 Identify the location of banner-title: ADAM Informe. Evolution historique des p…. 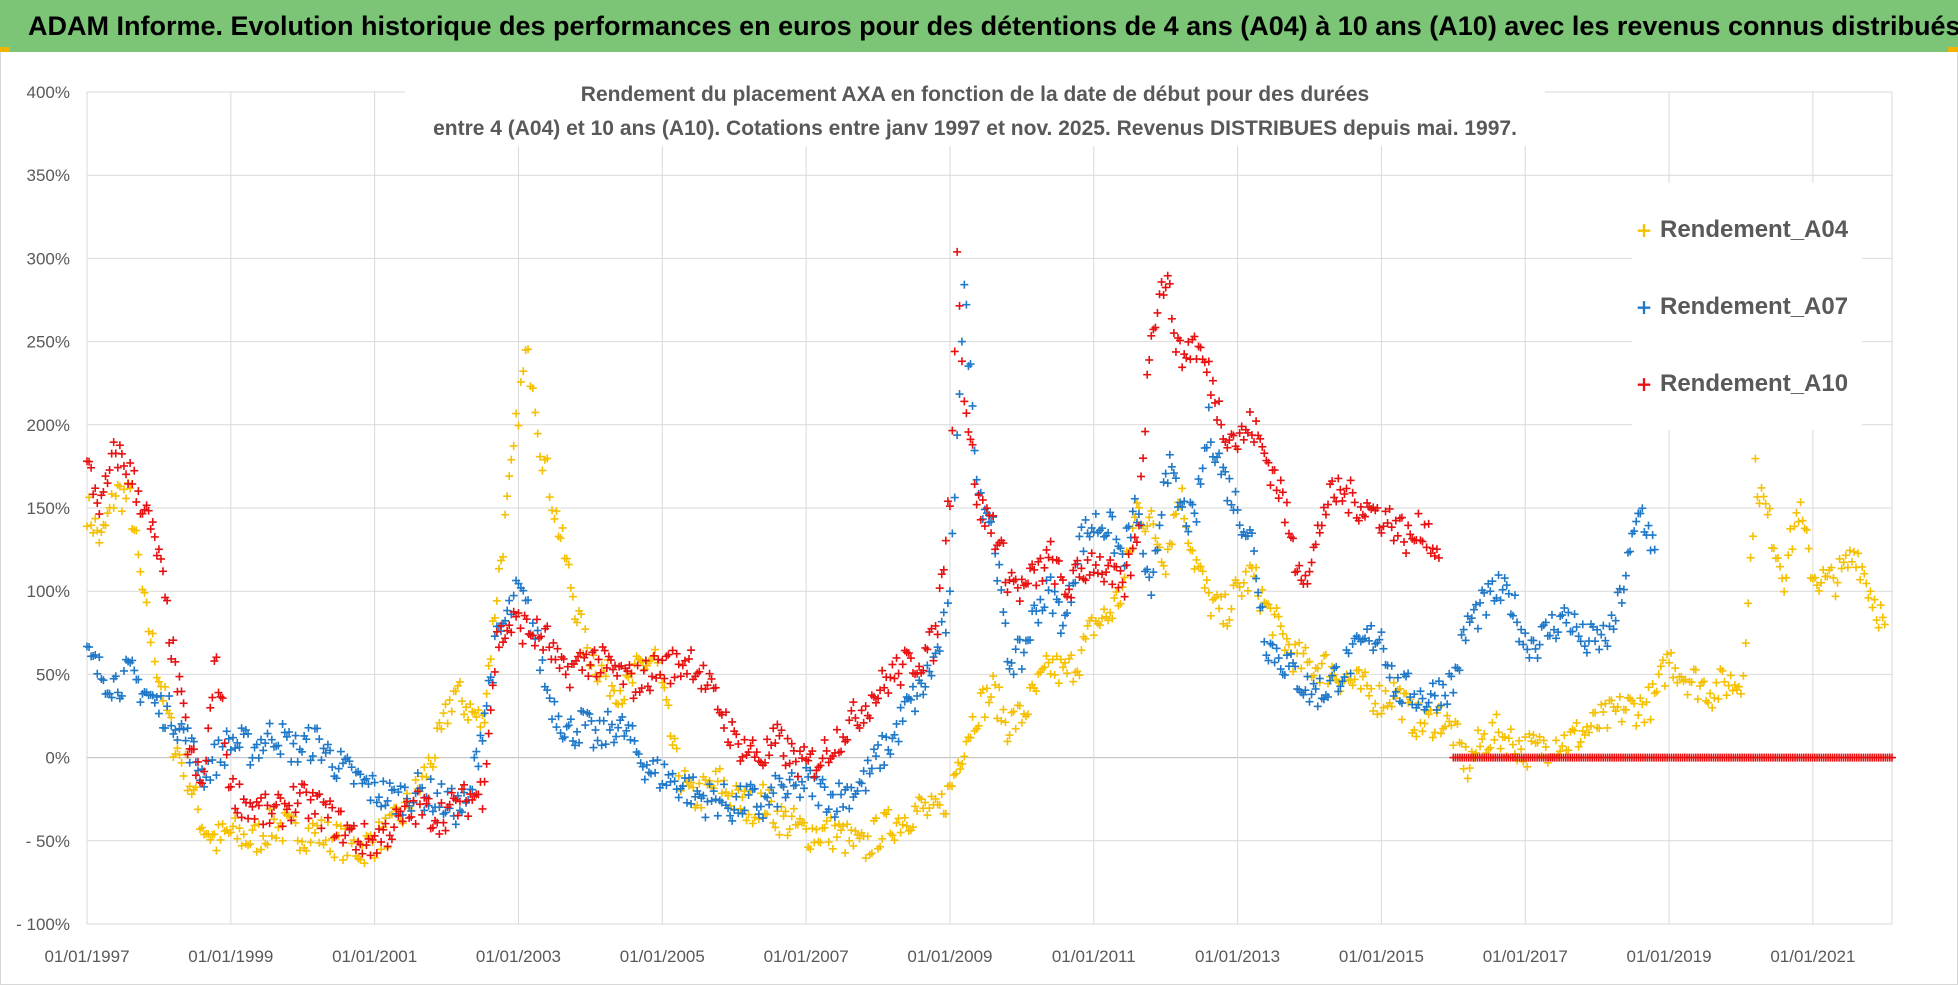
(979, 26).